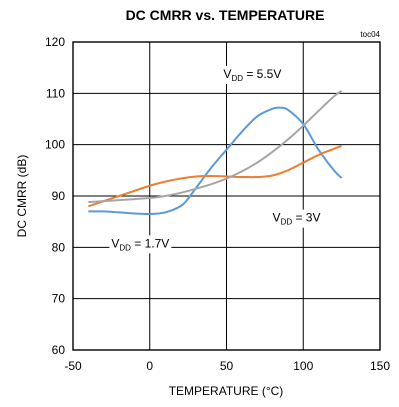 The image size is (399, 407). Describe the element at coordinates (380, 366) in the screenshot. I see `x-tick-label: 150` at that location.